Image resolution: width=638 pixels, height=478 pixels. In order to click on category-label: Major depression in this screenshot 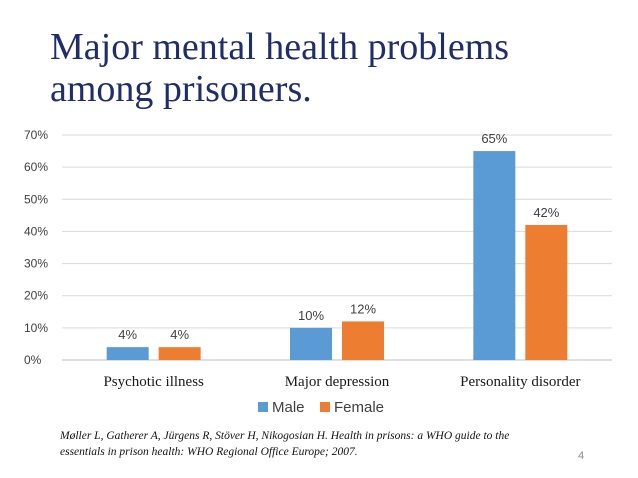, I will do `click(337, 382)`.